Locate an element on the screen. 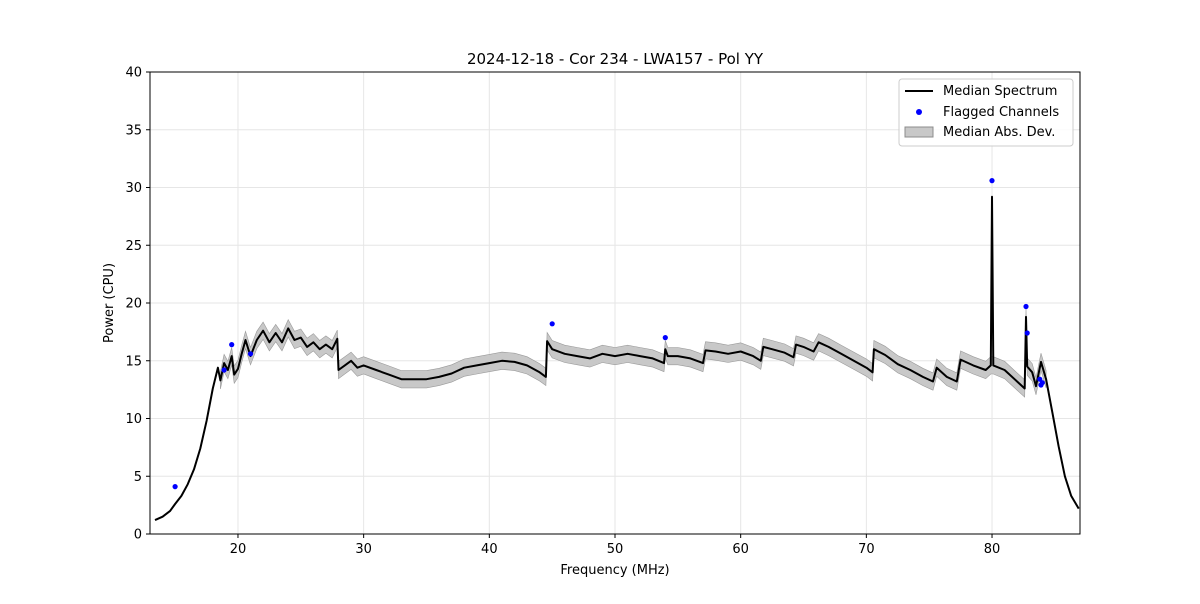 Image resolution: width=1200 pixels, height=604 pixels. x-ticks: 20 30 40 50 60 70 80 is located at coordinates (615, 545).